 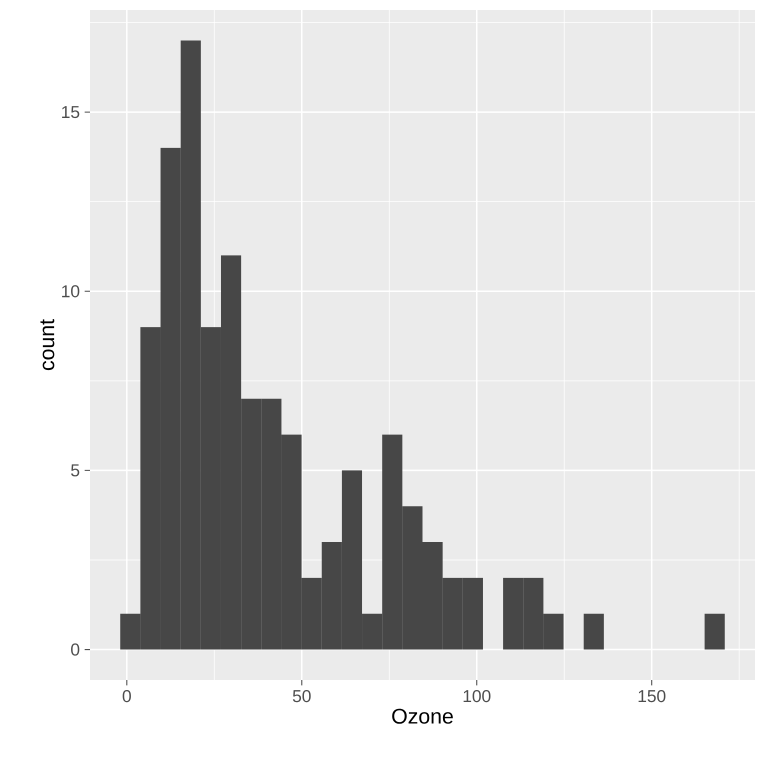 I want to click on y-tick-label: 0, so click(x=75, y=649).